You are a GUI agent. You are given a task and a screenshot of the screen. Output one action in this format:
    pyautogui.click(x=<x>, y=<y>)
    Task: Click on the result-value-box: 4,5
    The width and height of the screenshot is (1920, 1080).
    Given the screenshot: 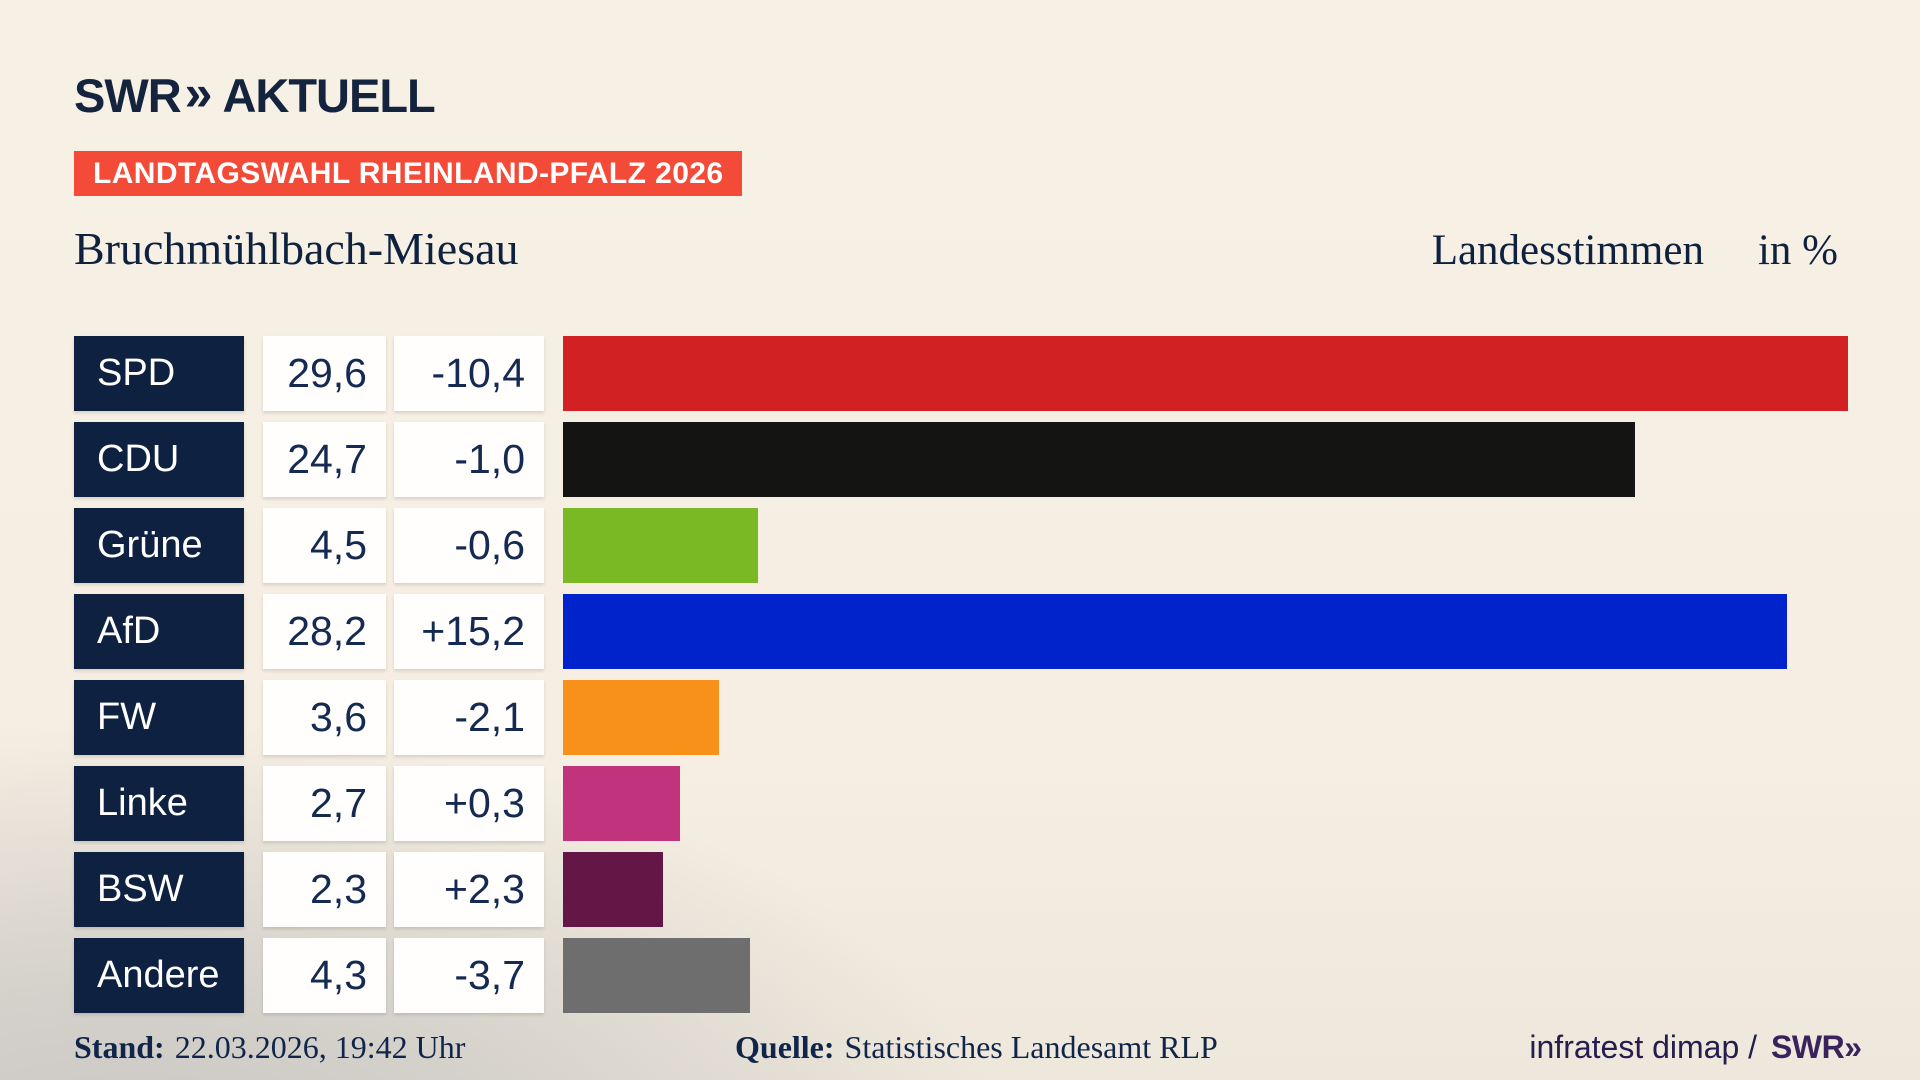 What is the action you would take?
    pyautogui.click(x=324, y=545)
    